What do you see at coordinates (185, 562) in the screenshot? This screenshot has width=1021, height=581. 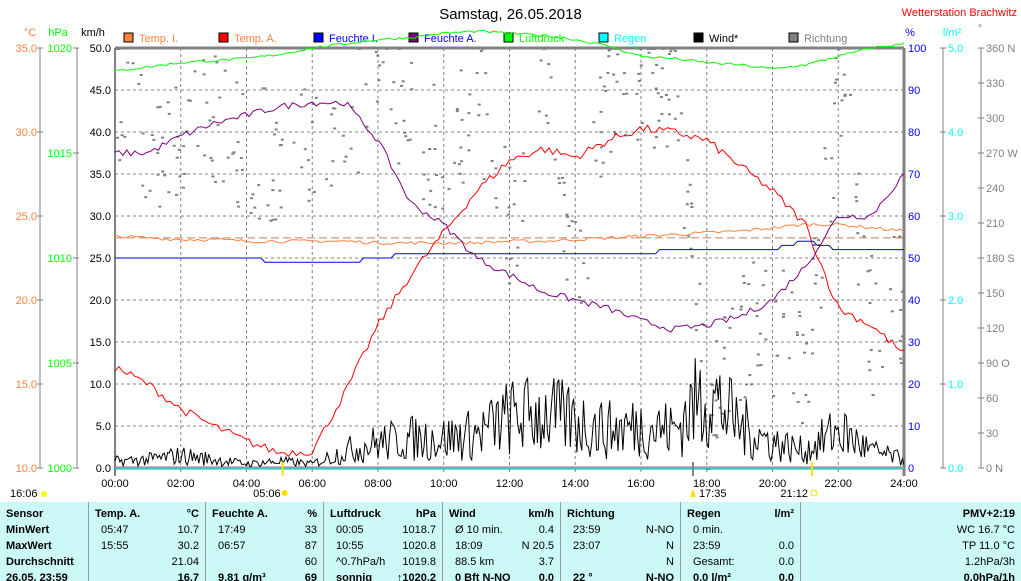 I see `table-cell: 21.04` at bounding box center [185, 562].